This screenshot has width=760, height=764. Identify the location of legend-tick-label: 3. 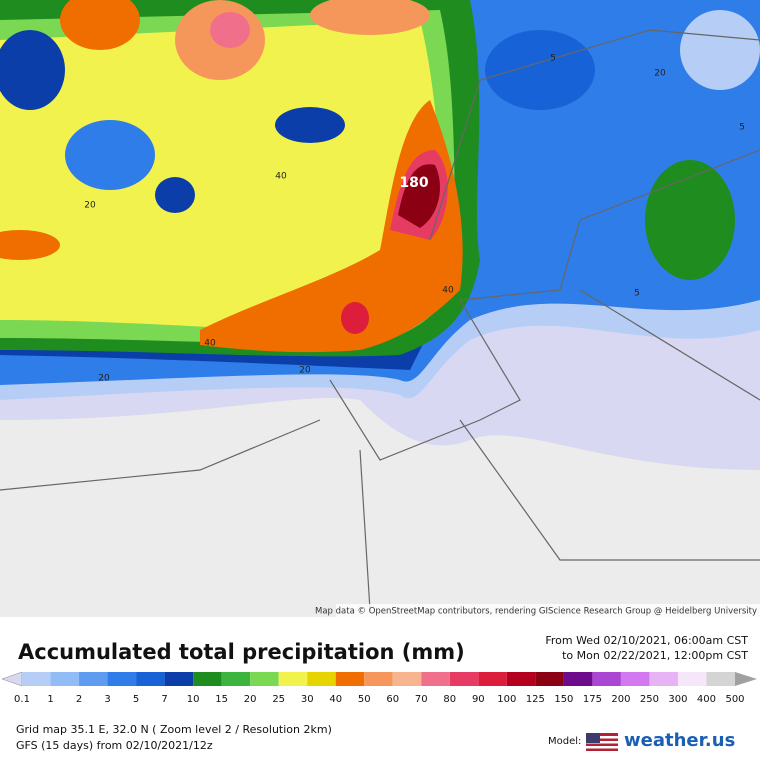
(107, 699).